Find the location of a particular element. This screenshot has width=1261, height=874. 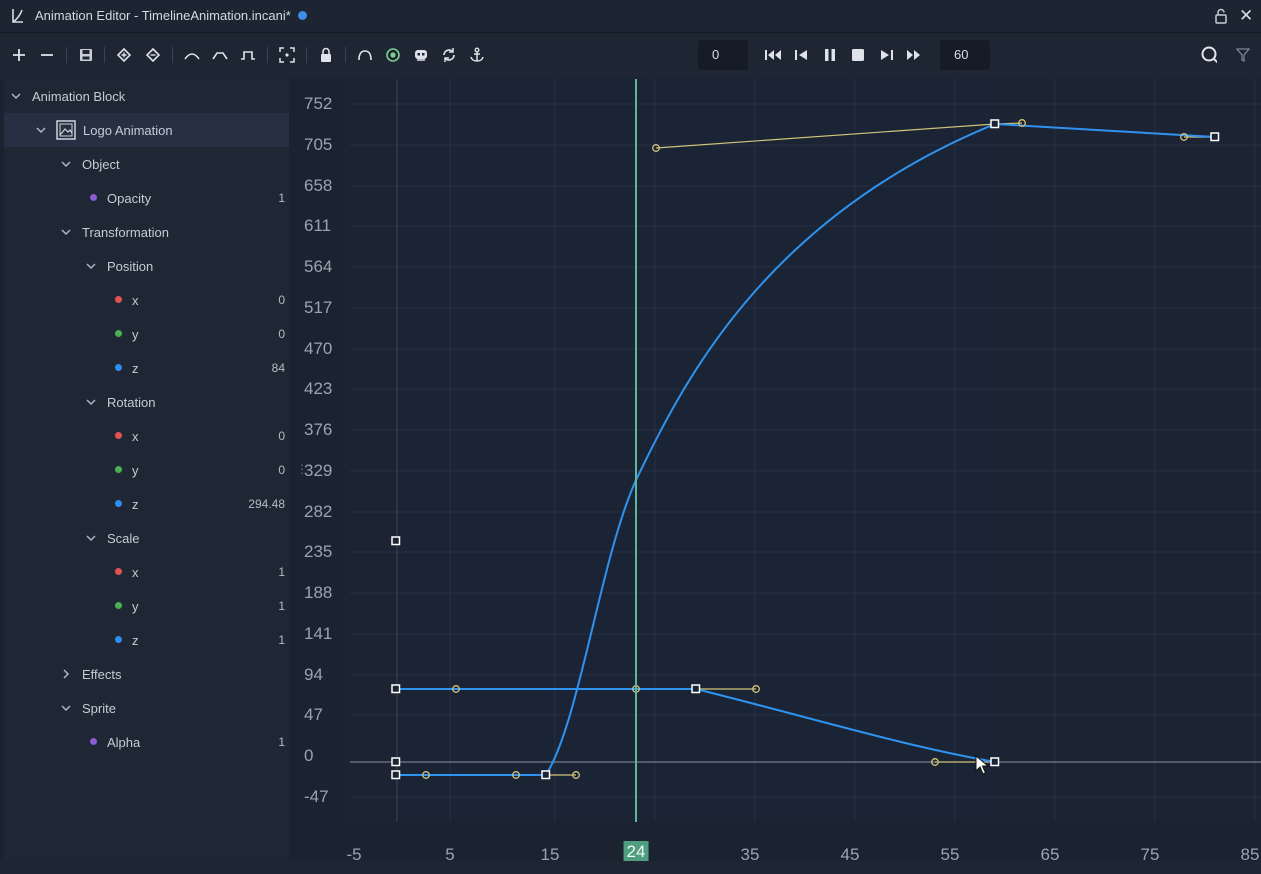

app-logo-icon is located at coordinates (17, 16).